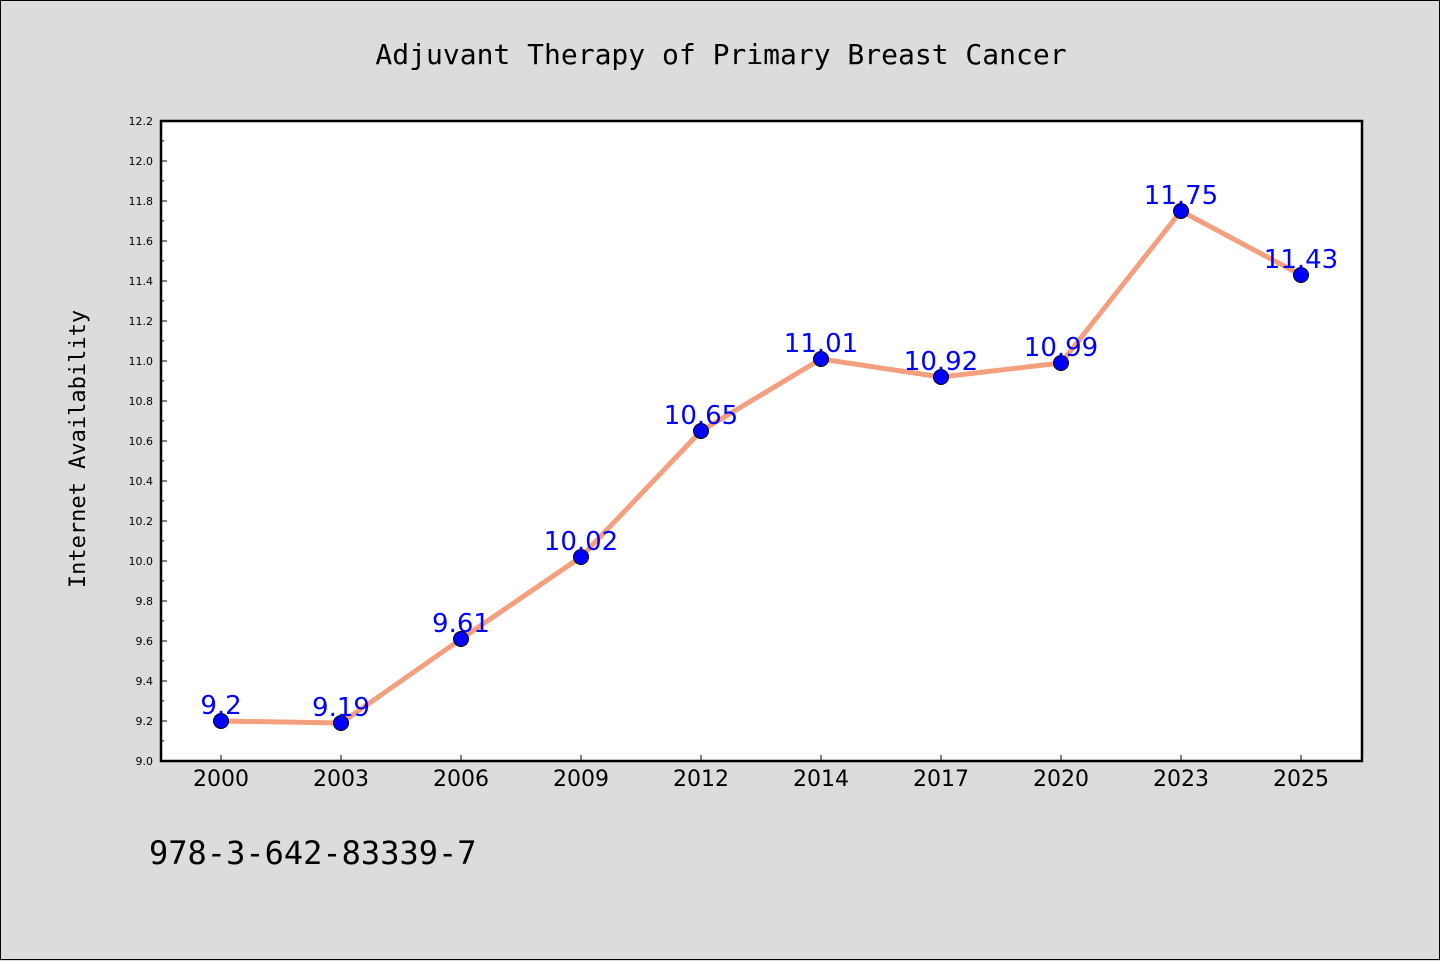  I want to click on data-label: 9.19, so click(341, 708).